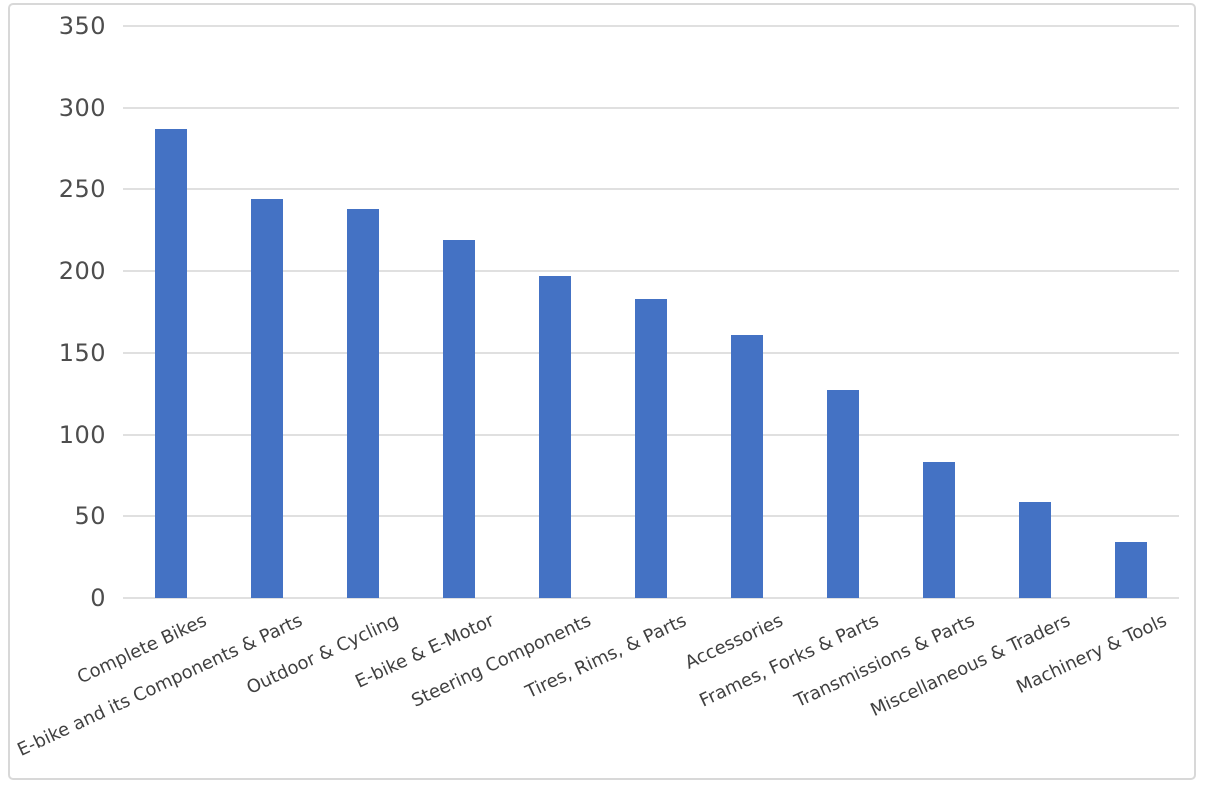 The height and width of the screenshot is (791, 1209). Describe the element at coordinates (459, 419) in the screenshot. I see `bar-e-bike-e-motor` at that location.